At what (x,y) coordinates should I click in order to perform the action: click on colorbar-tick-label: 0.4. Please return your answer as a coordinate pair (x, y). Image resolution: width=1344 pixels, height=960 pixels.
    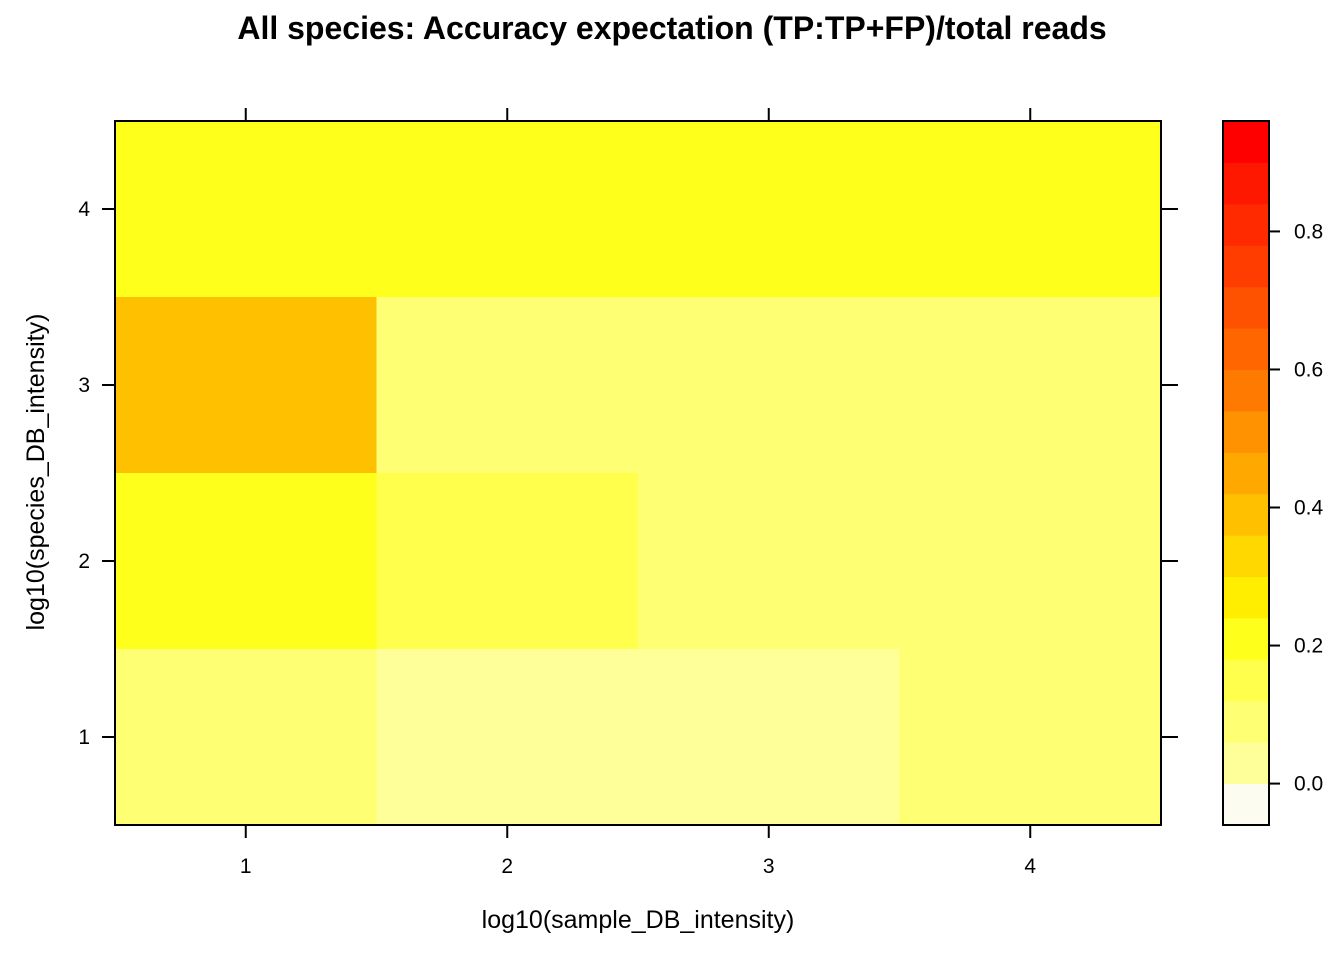
    Looking at the image, I should click on (1309, 508).